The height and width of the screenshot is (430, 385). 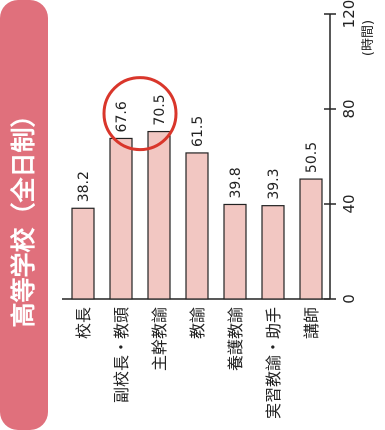 What do you see at coordinates (274, 183) in the screenshot?
I see `bar-value-label: 39.3` at bounding box center [274, 183].